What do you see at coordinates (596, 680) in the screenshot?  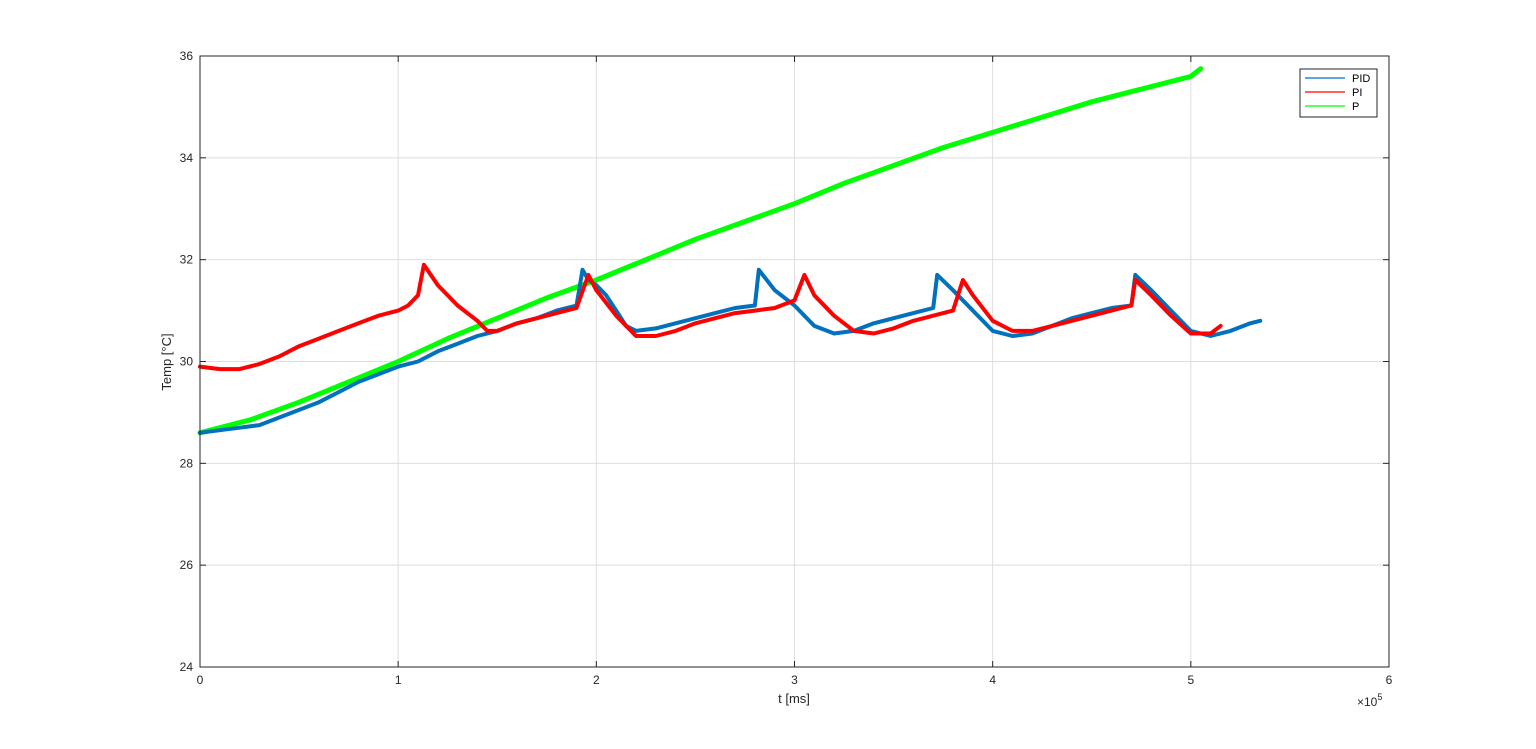 I see `x-tick-label: 2` at bounding box center [596, 680].